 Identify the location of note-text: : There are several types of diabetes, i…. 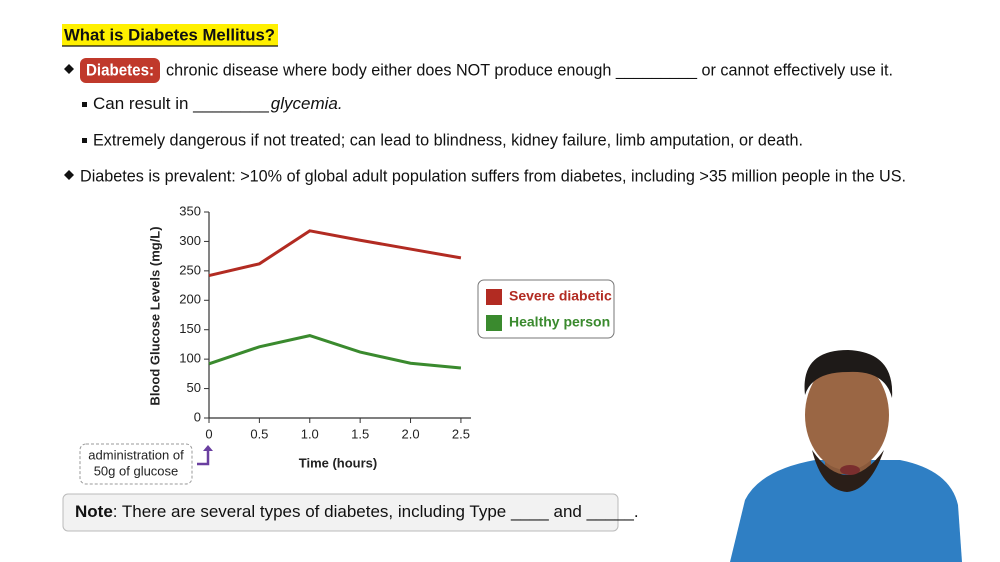
(376, 511).